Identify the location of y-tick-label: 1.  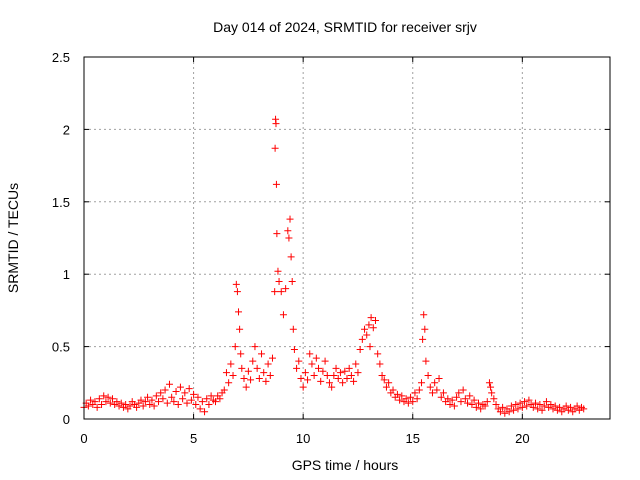
(66, 274).